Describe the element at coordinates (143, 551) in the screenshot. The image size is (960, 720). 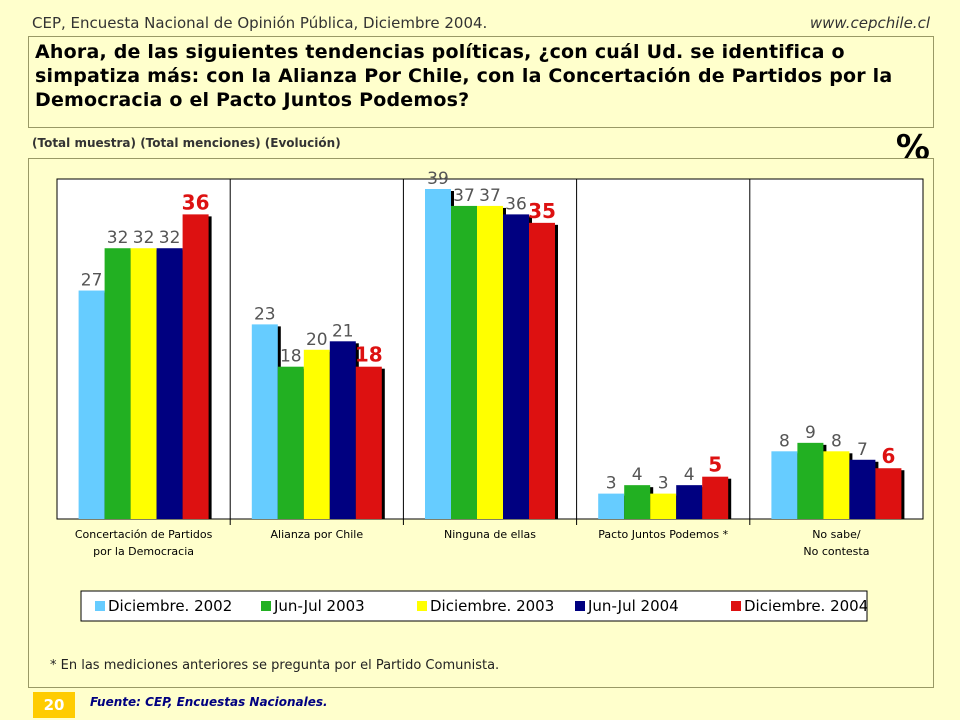
I see `category-label: por la Democracia` at that location.